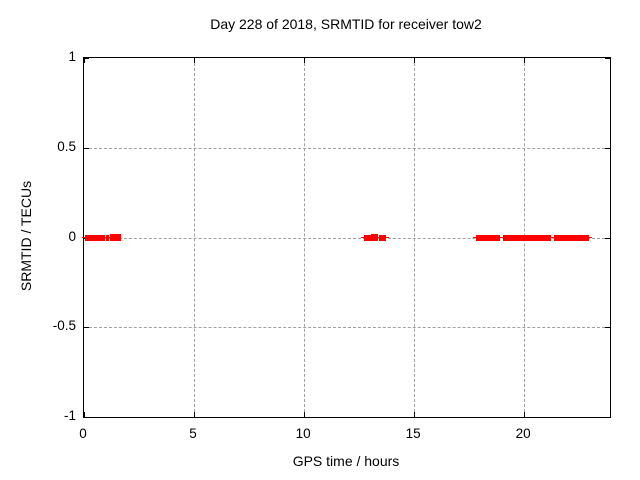  Describe the element at coordinates (193, 433) in the screenshot. I see `x-tick-label: 5` at that location.